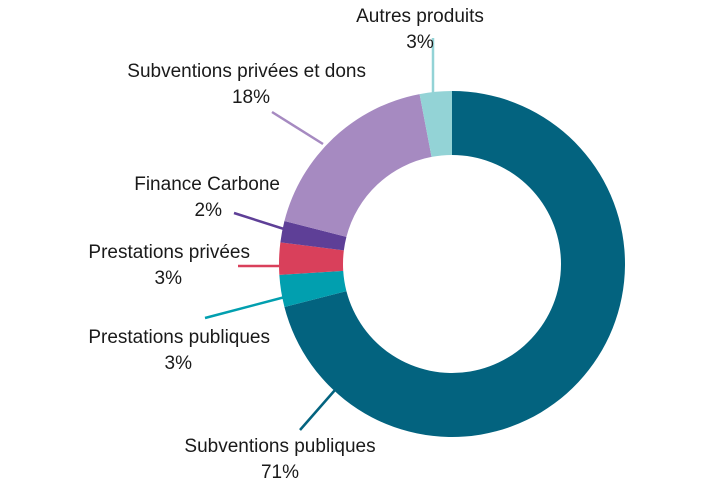  I want to click on slice-label-name: Prestations privées, so click(169, 252).